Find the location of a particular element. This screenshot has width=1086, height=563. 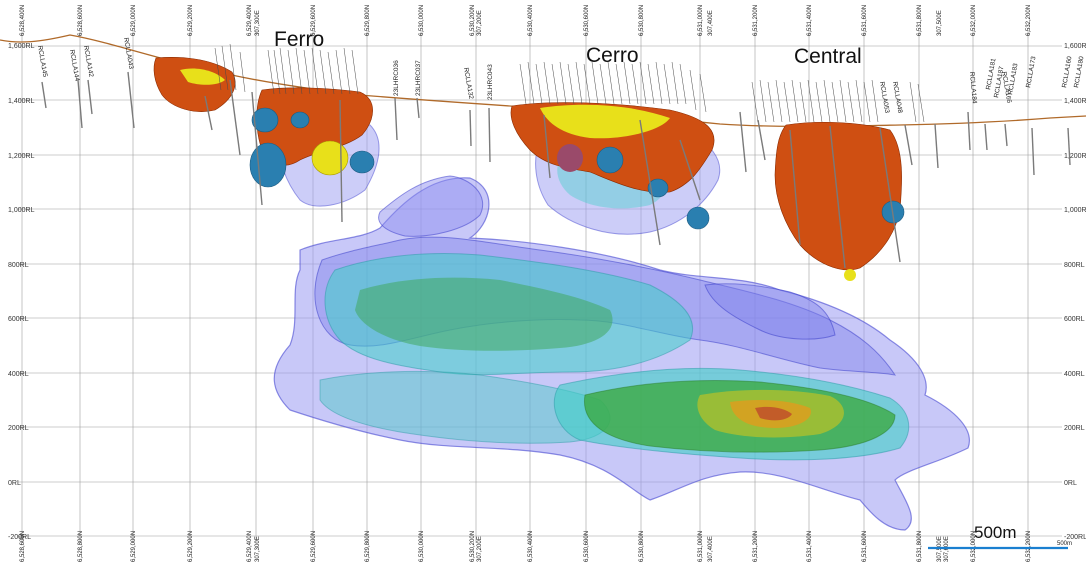

hole-label: RCLLA160 is located at coordinates (1067, 71).